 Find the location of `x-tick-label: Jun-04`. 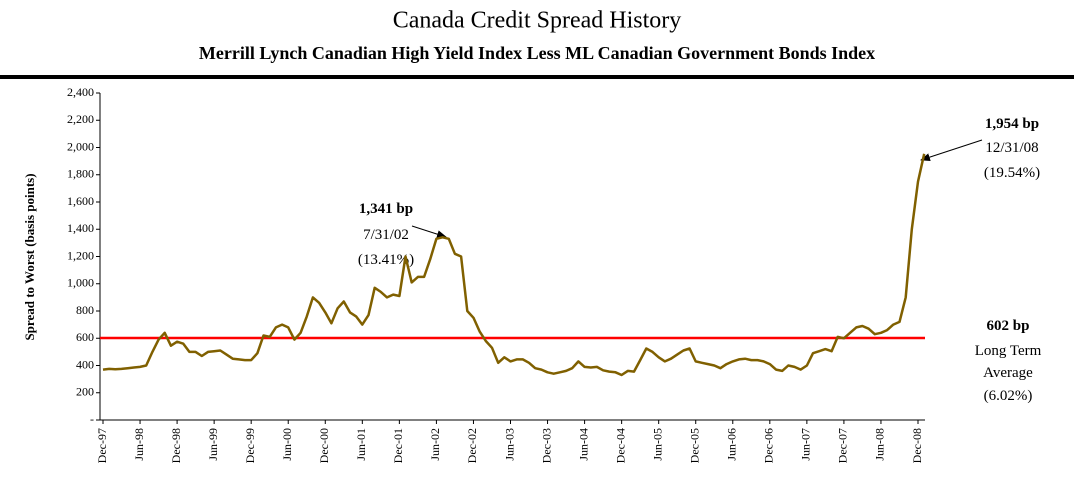

x-tick-label: Jun-04 is located at coordinates (583, 444).